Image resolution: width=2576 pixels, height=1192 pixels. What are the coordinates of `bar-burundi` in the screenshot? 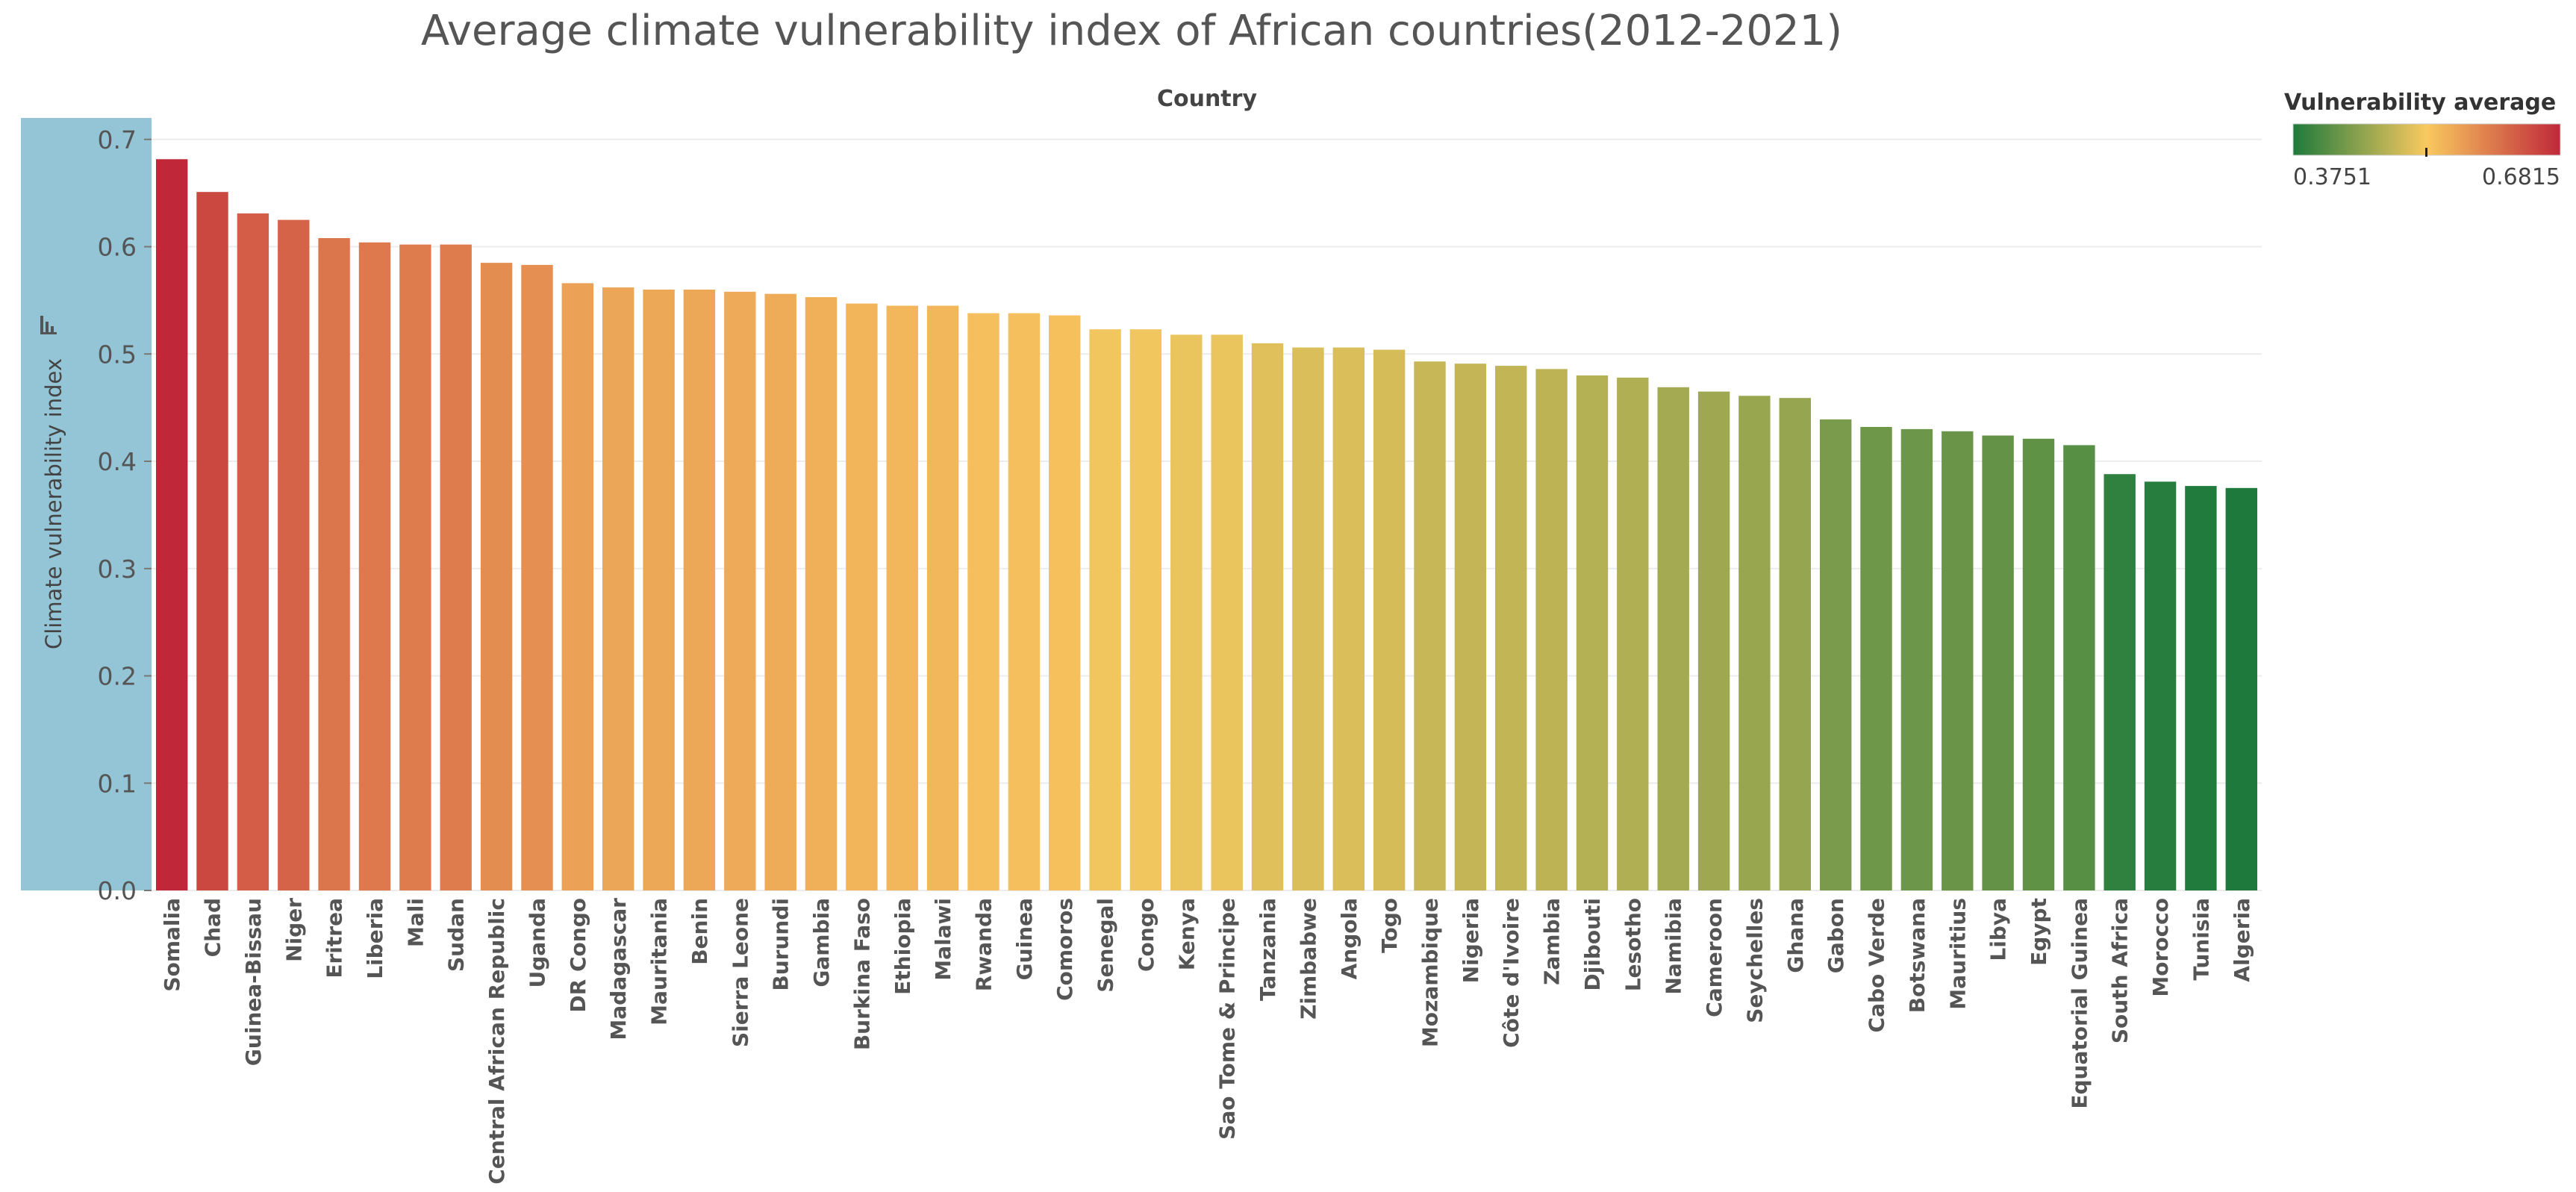 It's located at (780, 591).